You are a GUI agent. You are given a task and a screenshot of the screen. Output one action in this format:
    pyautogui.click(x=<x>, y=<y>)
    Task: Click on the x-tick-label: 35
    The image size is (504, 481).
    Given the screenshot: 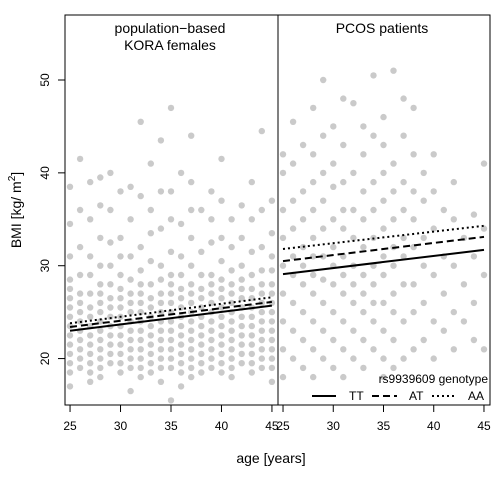 What is the action you would take?
    pyautogui.click(x=171, y=426)
    